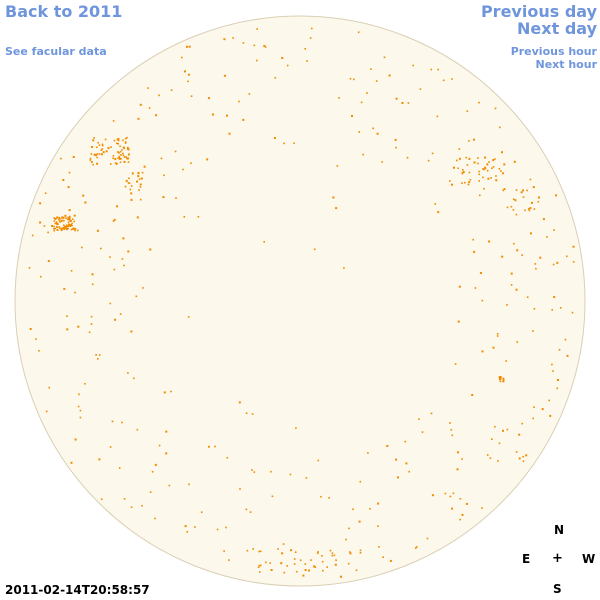 Image resolution: width=600 pixels, height=600 pixels. Describe the element at coordinates (56, 51) in the screenshot. I see `see-facular-data-link: See facular data` at that location.